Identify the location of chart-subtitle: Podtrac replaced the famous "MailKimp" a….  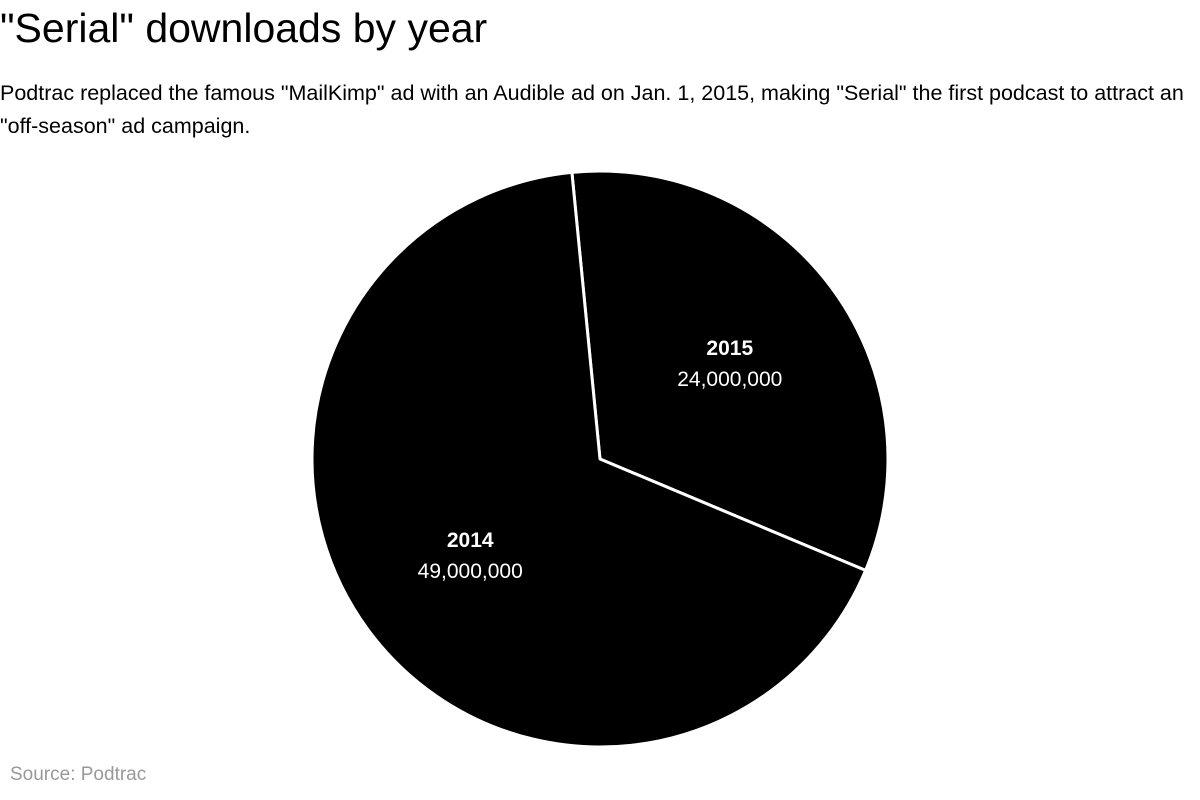
(592, 109).